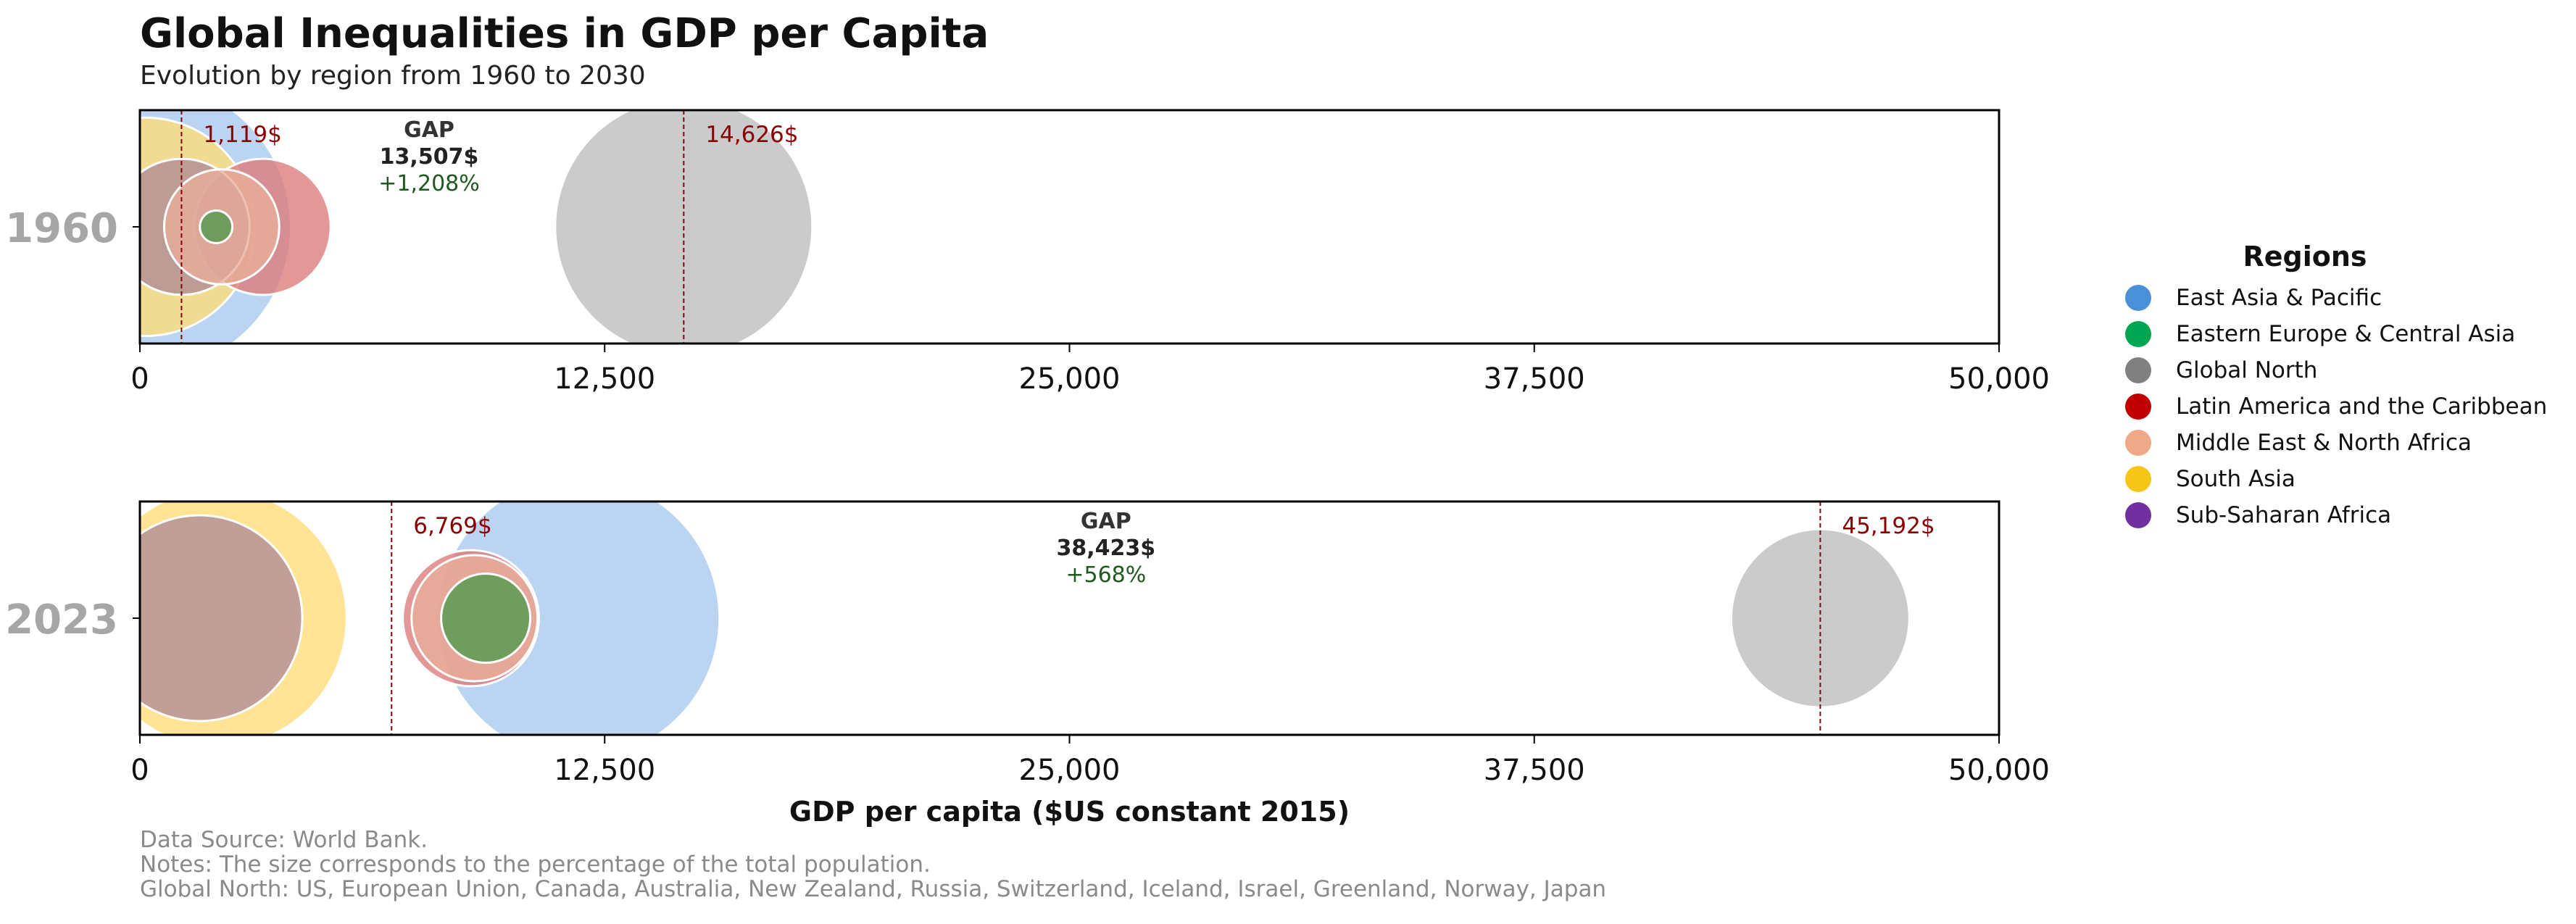 The height and width of the screenshot is (924, 2576). What do you see at coordinates (429, 157) in the screenshot?
I see `gap-value: 13,507$` at bounding box center [429, 157].